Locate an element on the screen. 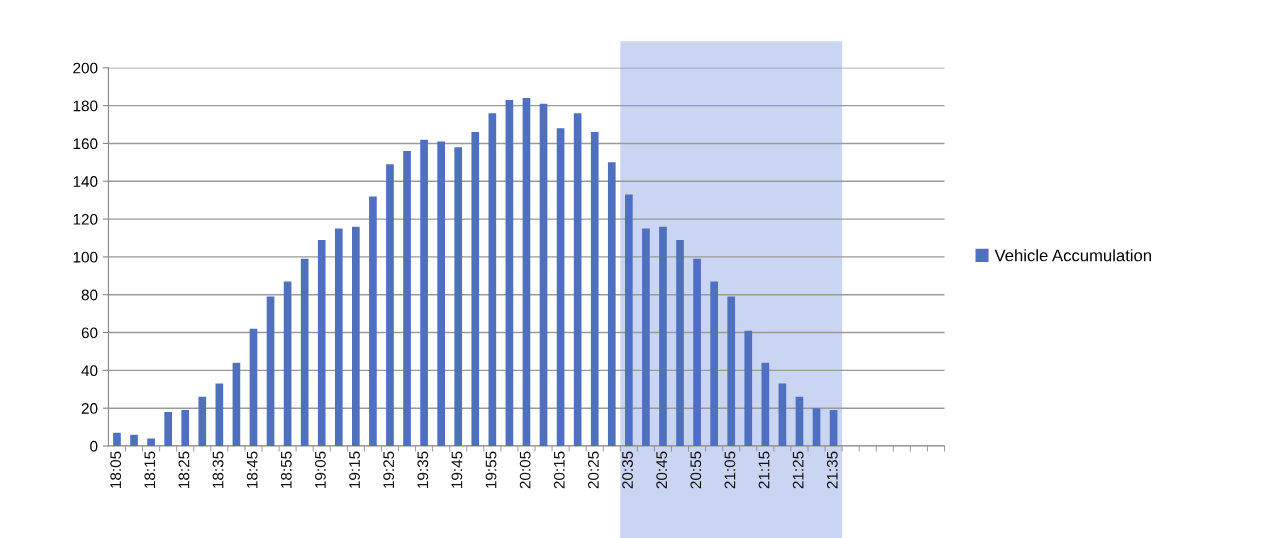 This screenshot has width=1261, height=538. x-tick-label: 19:25 is located at coordinates (389, 469).